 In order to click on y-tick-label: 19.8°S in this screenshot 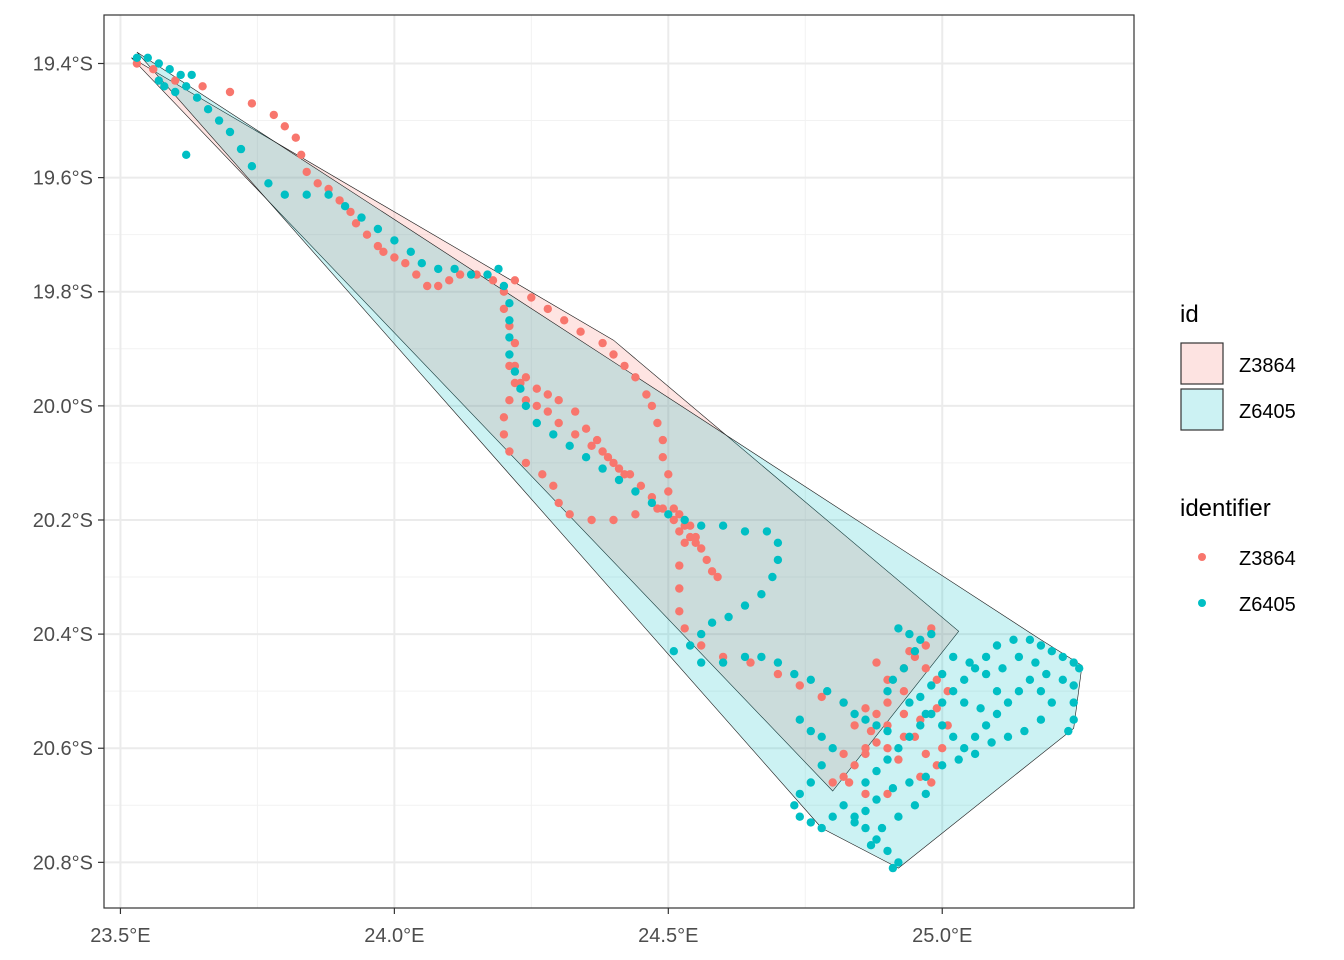, I will do `click(63, 293)`.